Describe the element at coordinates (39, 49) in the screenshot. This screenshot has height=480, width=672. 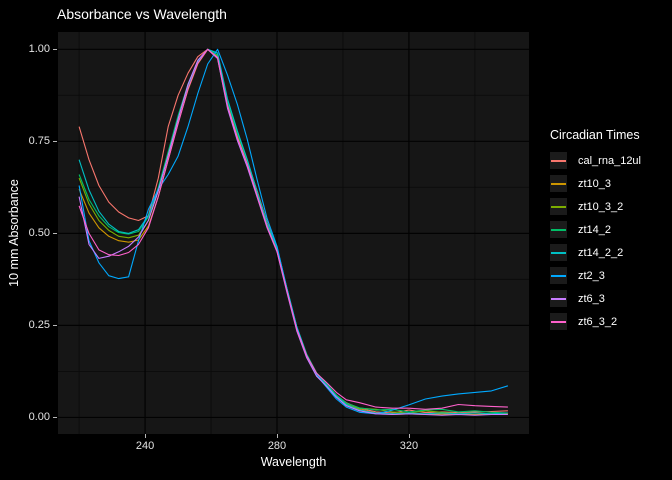
I see `y-tick-label: 1.00` at that location.